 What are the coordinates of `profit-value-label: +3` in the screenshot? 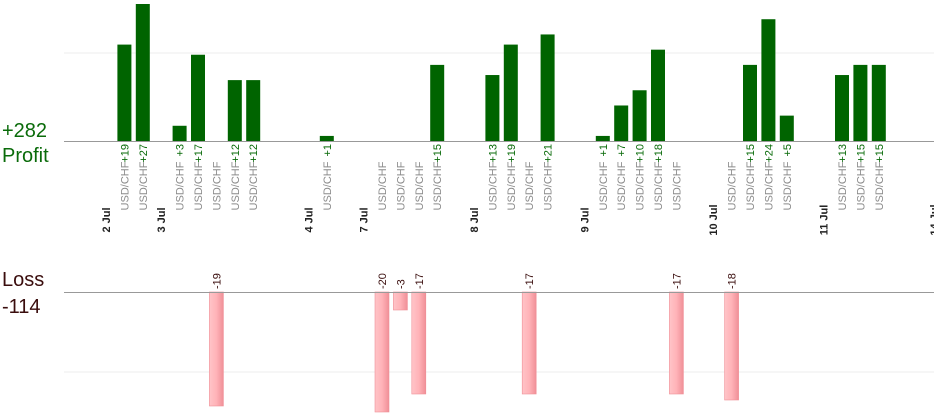 It's located at (181, 150).